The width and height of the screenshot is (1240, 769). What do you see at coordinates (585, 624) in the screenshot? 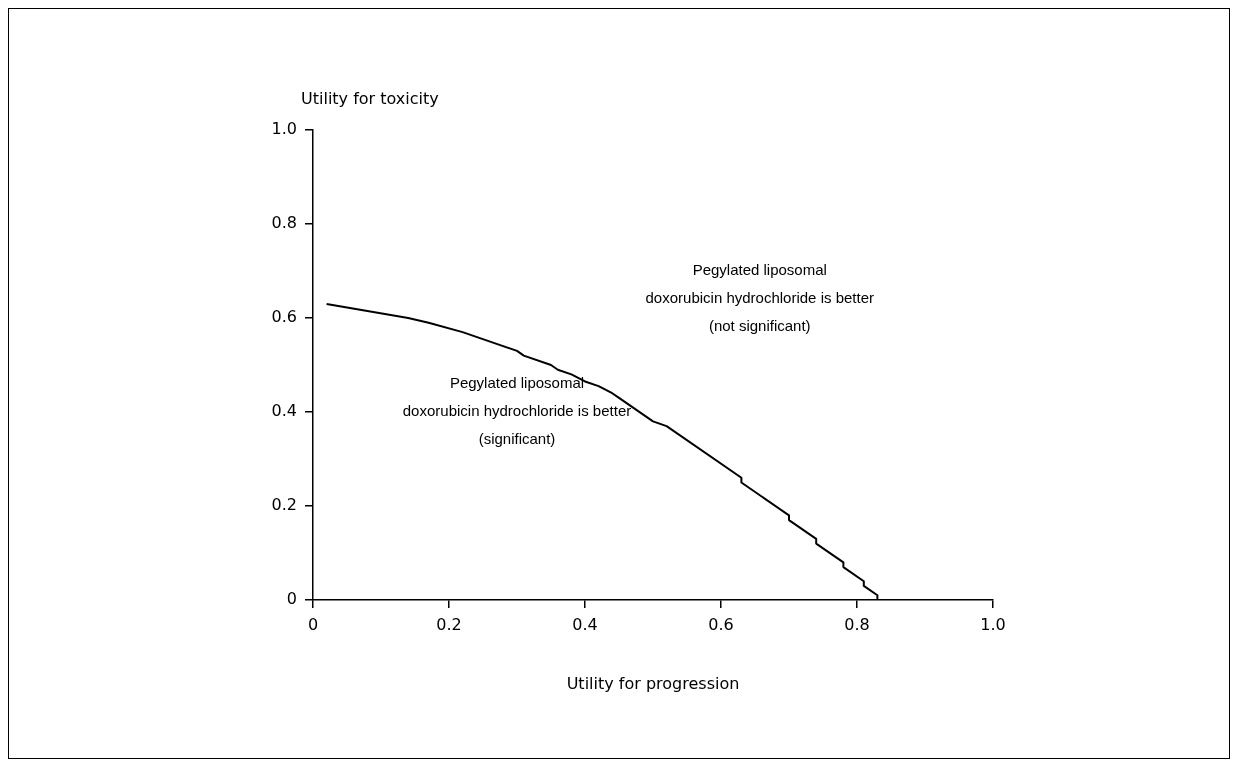
I see `x-tick-label: 0.4` at bounding box center [585, 624].